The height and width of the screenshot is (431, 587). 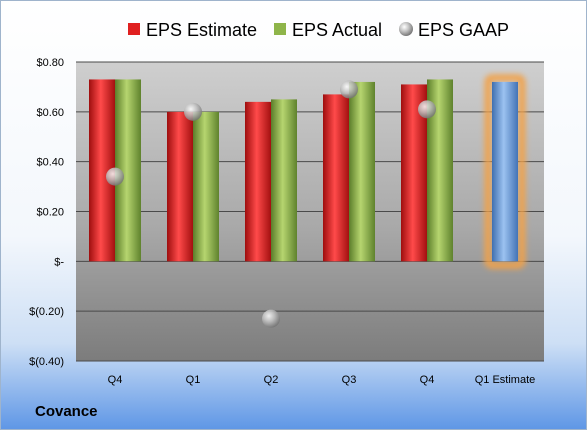 What do you see at coordinates (59, 262) in the screenshot?
I see `y-tick-label: $-` at bounding box center [59, 262].